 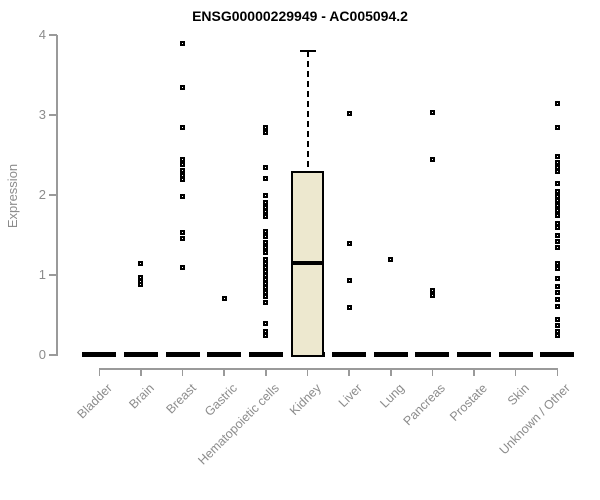 What do you see at coordinates (307, 263) in the screenshot?
I see `box-median` at bounding box center [307, 263].